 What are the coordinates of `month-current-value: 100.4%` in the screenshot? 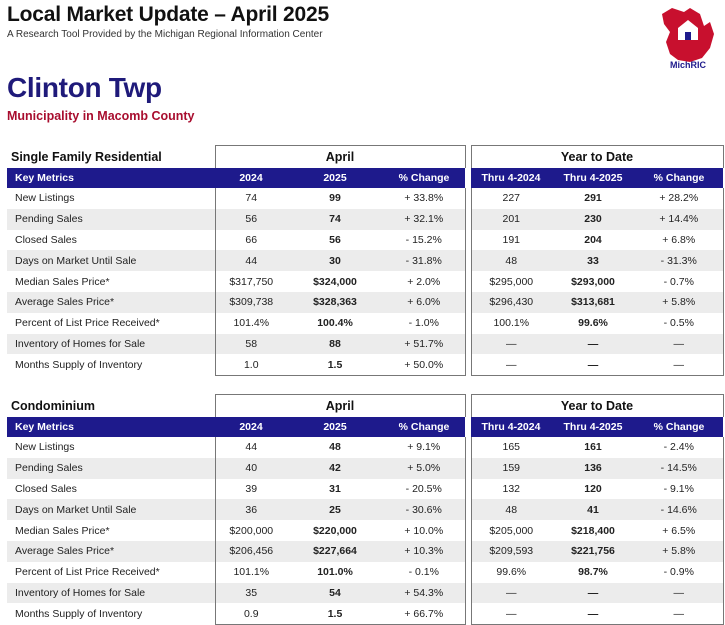 It's located at (335, 323).